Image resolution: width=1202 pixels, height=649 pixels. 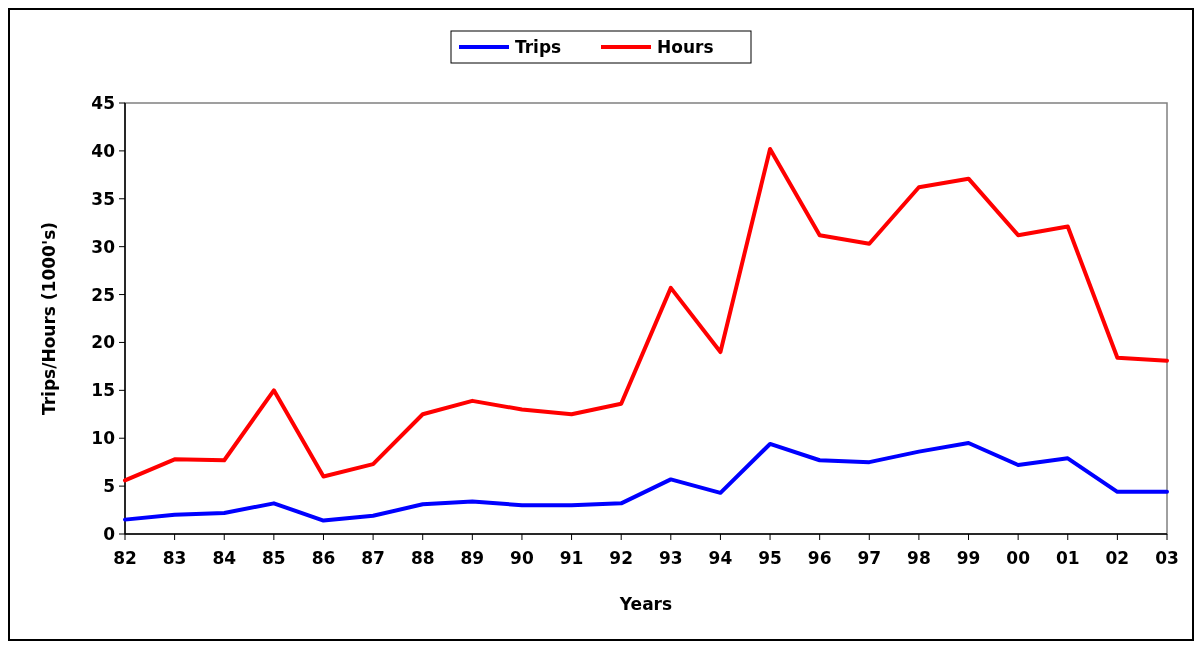 I want to click on x-tick-label: 98, so click(x=919, y=558).